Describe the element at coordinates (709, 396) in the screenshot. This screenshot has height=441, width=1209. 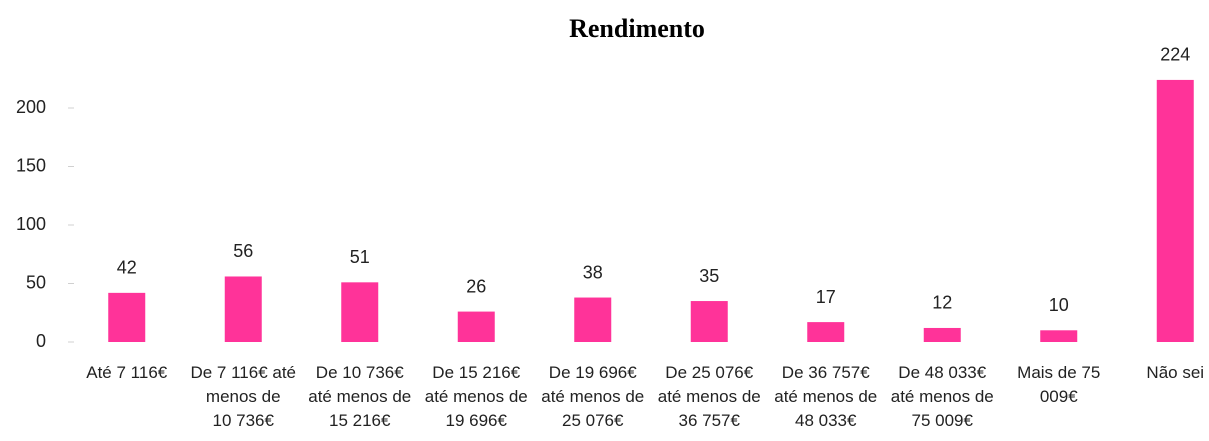
I see `x-tick-label: De 25 076€ até menos de 36 757€` at that location.